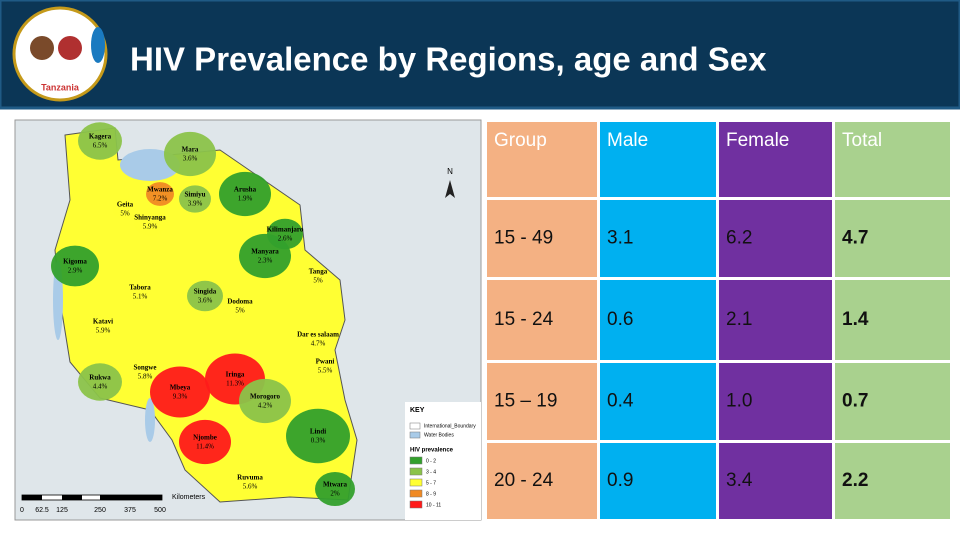 This screenshot has height=545, width=960. What do you see at coordinates (855, 480) in the screenshot?
I see `data-cell: 2.2` at bounding box center [855, 480].